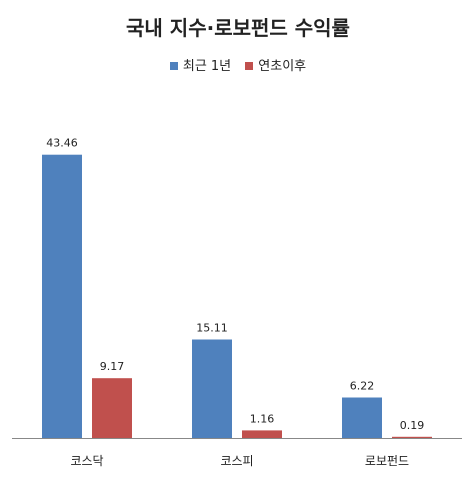 This screenshot has width=476, height=480. What do you see at coordinates (236, 461) in the screenshot?
I see `x-tick-label-2: 코스피` at bounding box center [236, 461].